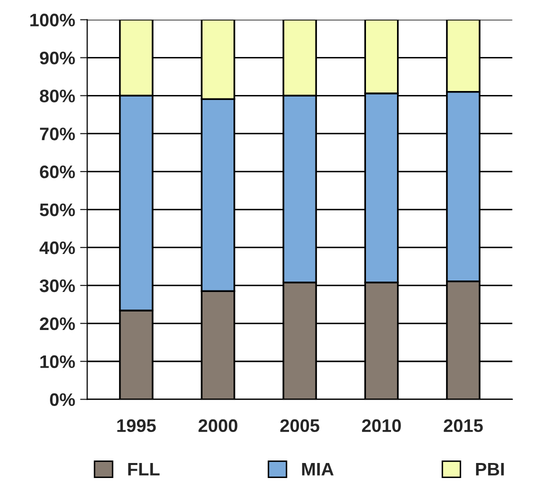  Describe the element at coordinates (57, 247) in the screenshot. I see `y-tick-label: 40%` at that location.